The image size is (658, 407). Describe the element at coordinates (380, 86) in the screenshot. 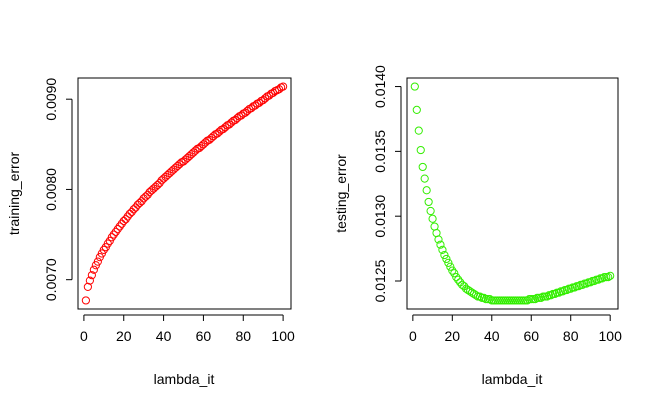

I see `y-tick-label: 0.0140` at that location.